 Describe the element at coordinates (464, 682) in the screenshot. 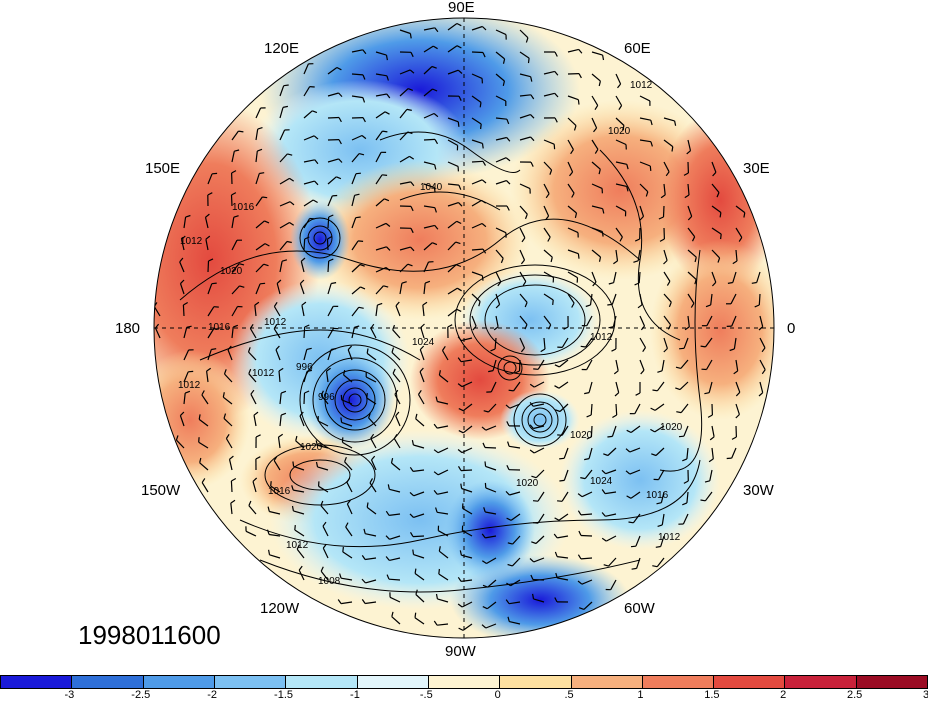

I see `colorbar` at that location.